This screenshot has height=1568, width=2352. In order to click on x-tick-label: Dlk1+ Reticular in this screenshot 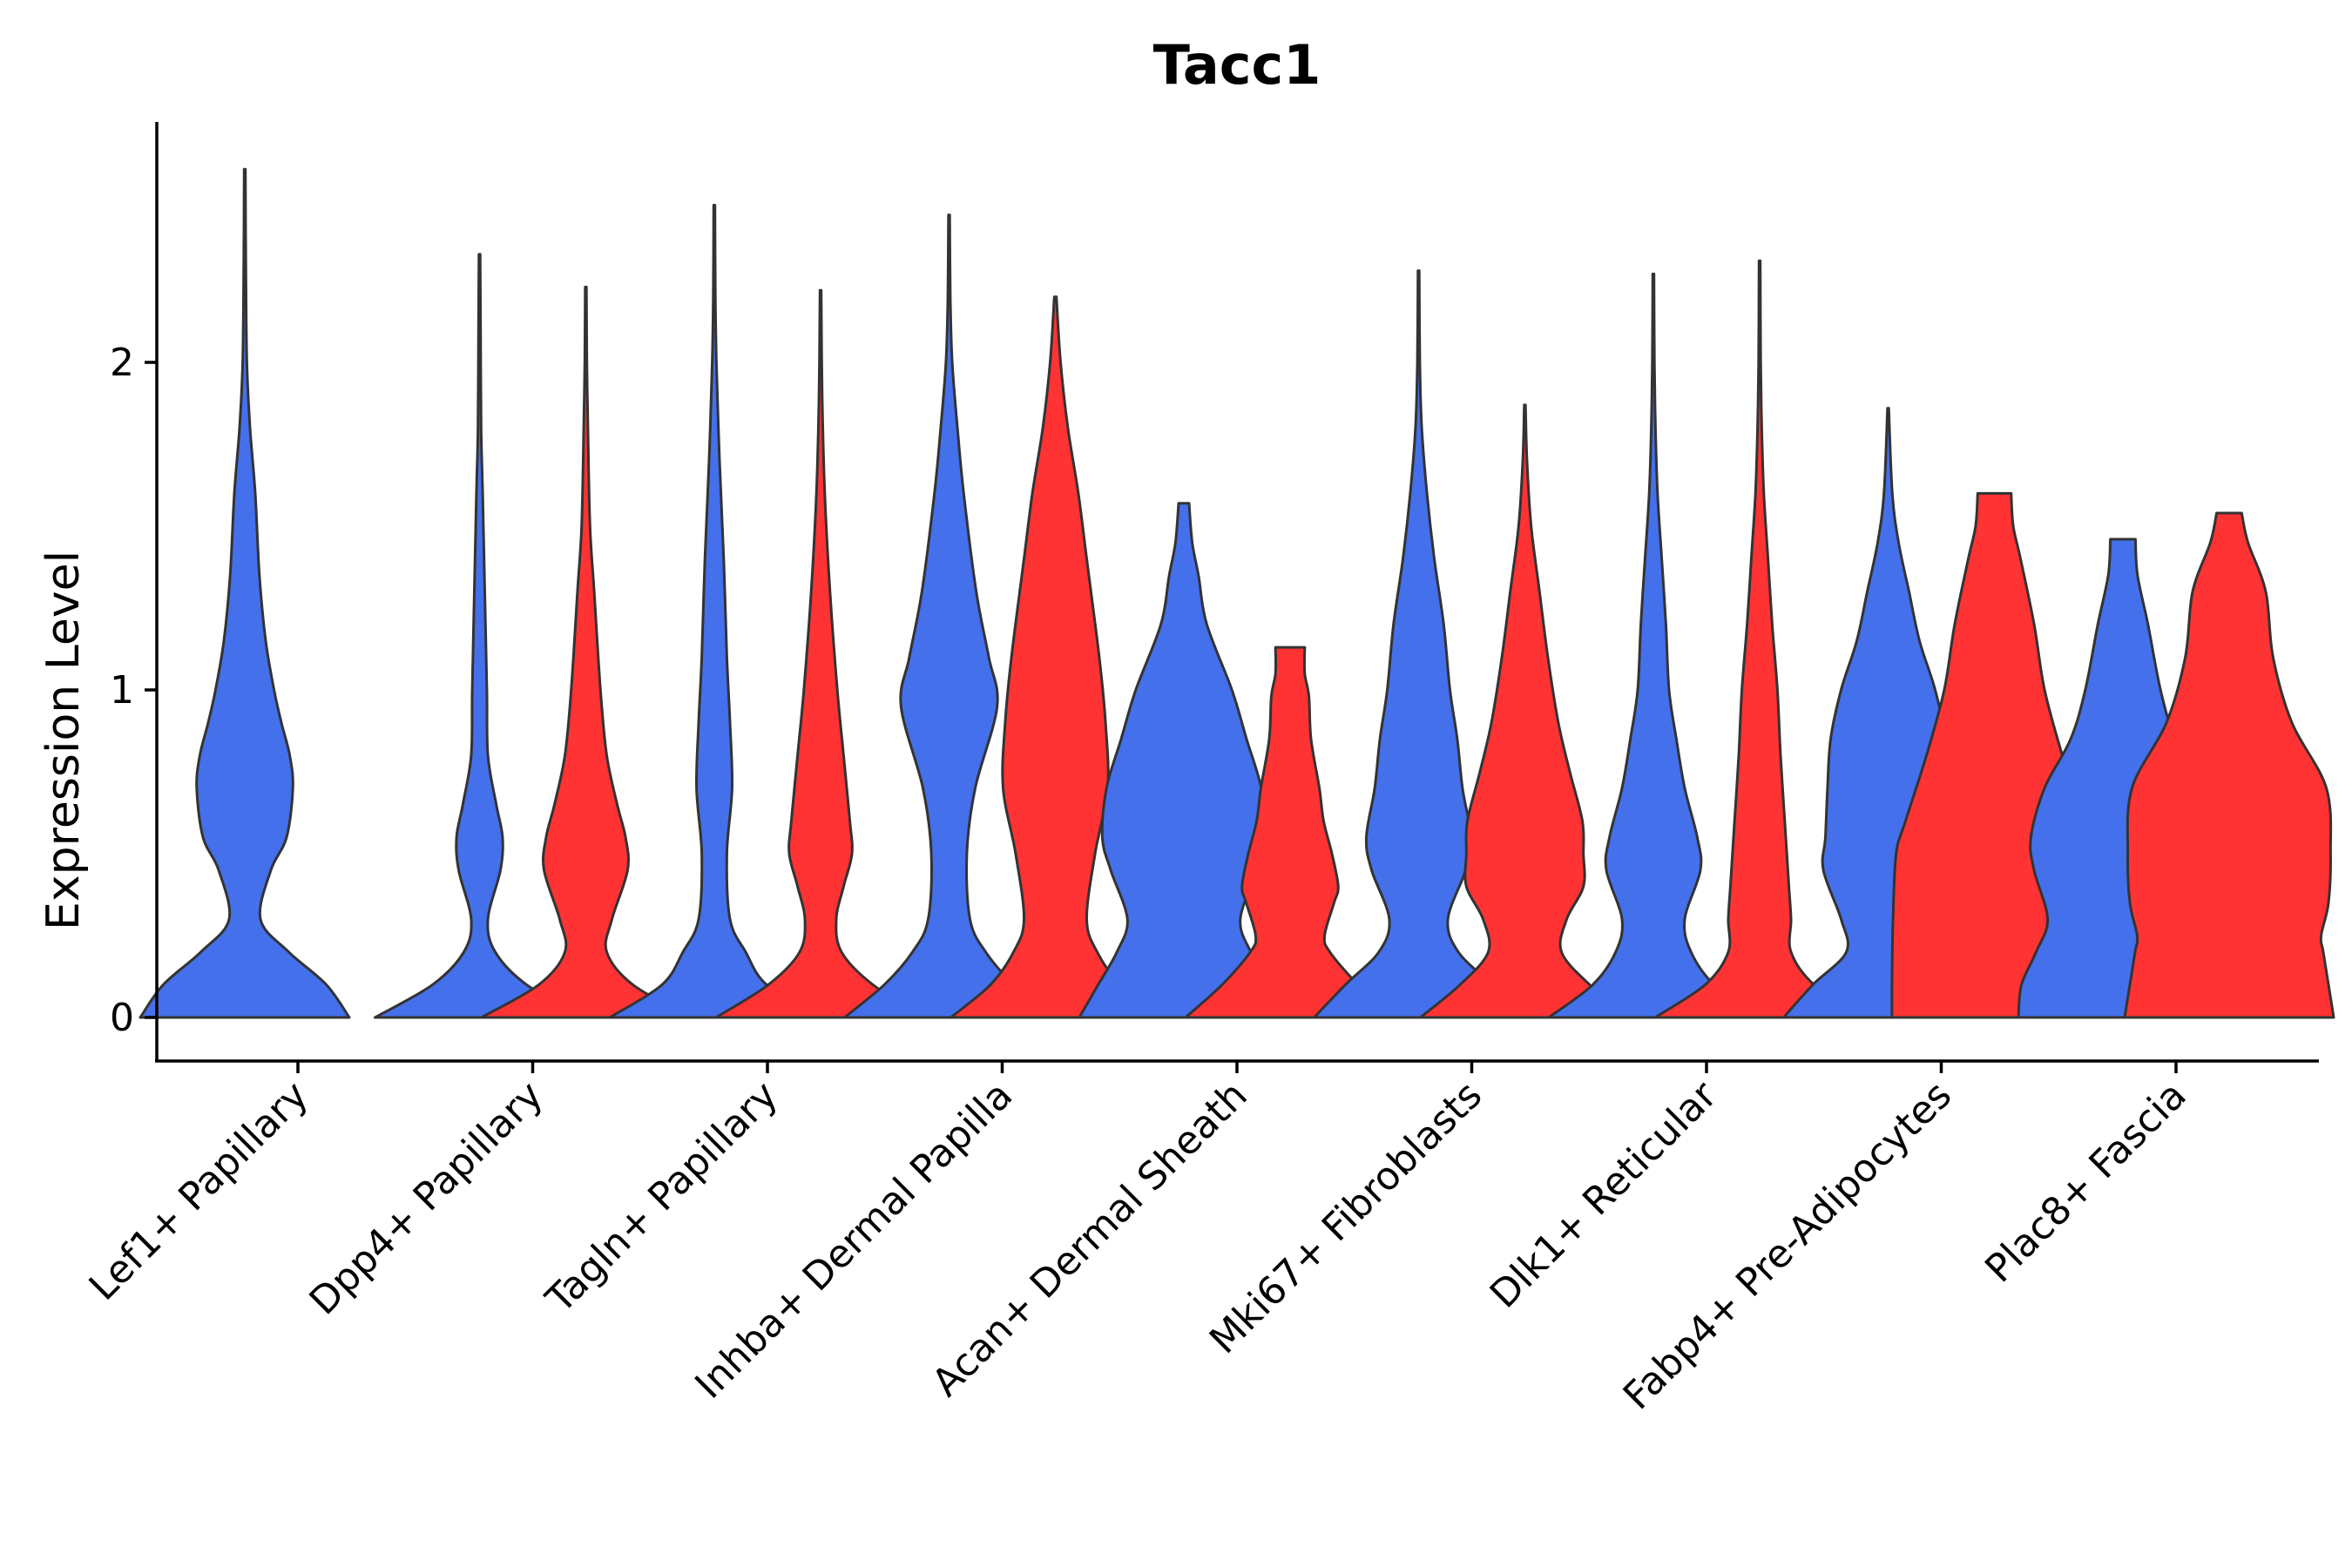, I will do `click(1605, 1194)`.